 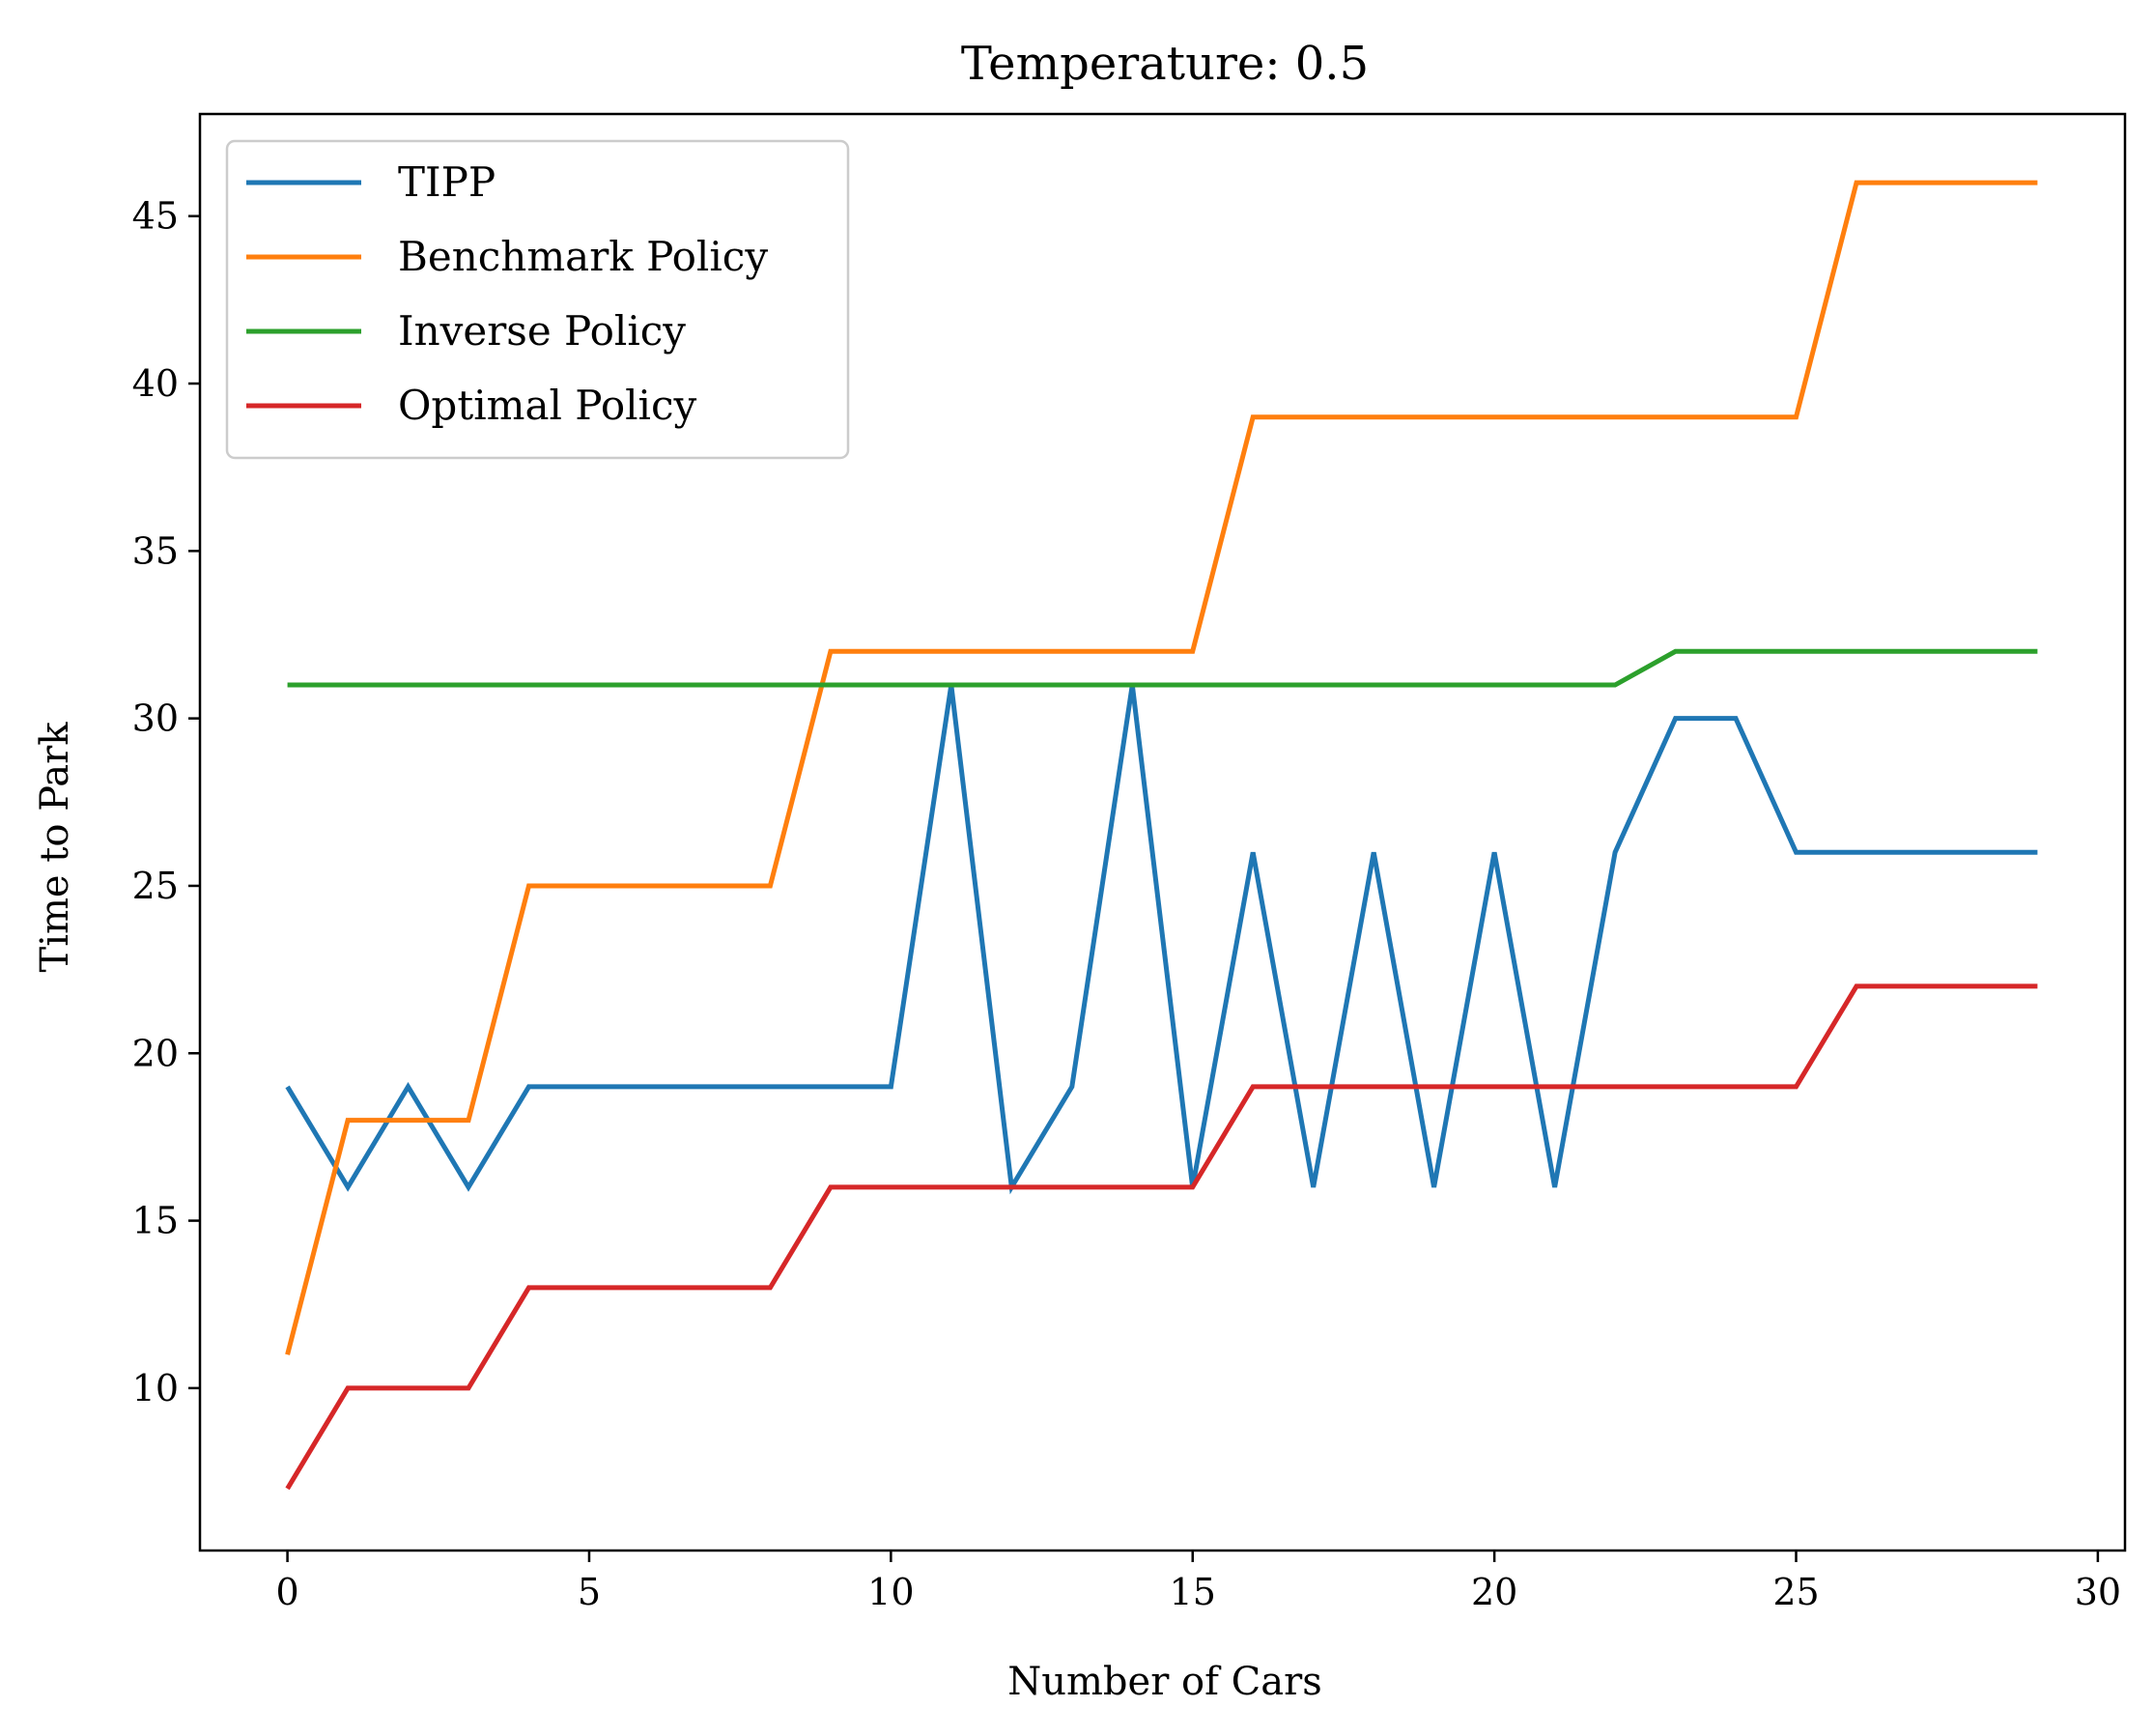 What do you see at coordinates (542, 331) in the screenshot?
I see `legend-label-2: Inverse Policy` at bounding box center [542, 331].